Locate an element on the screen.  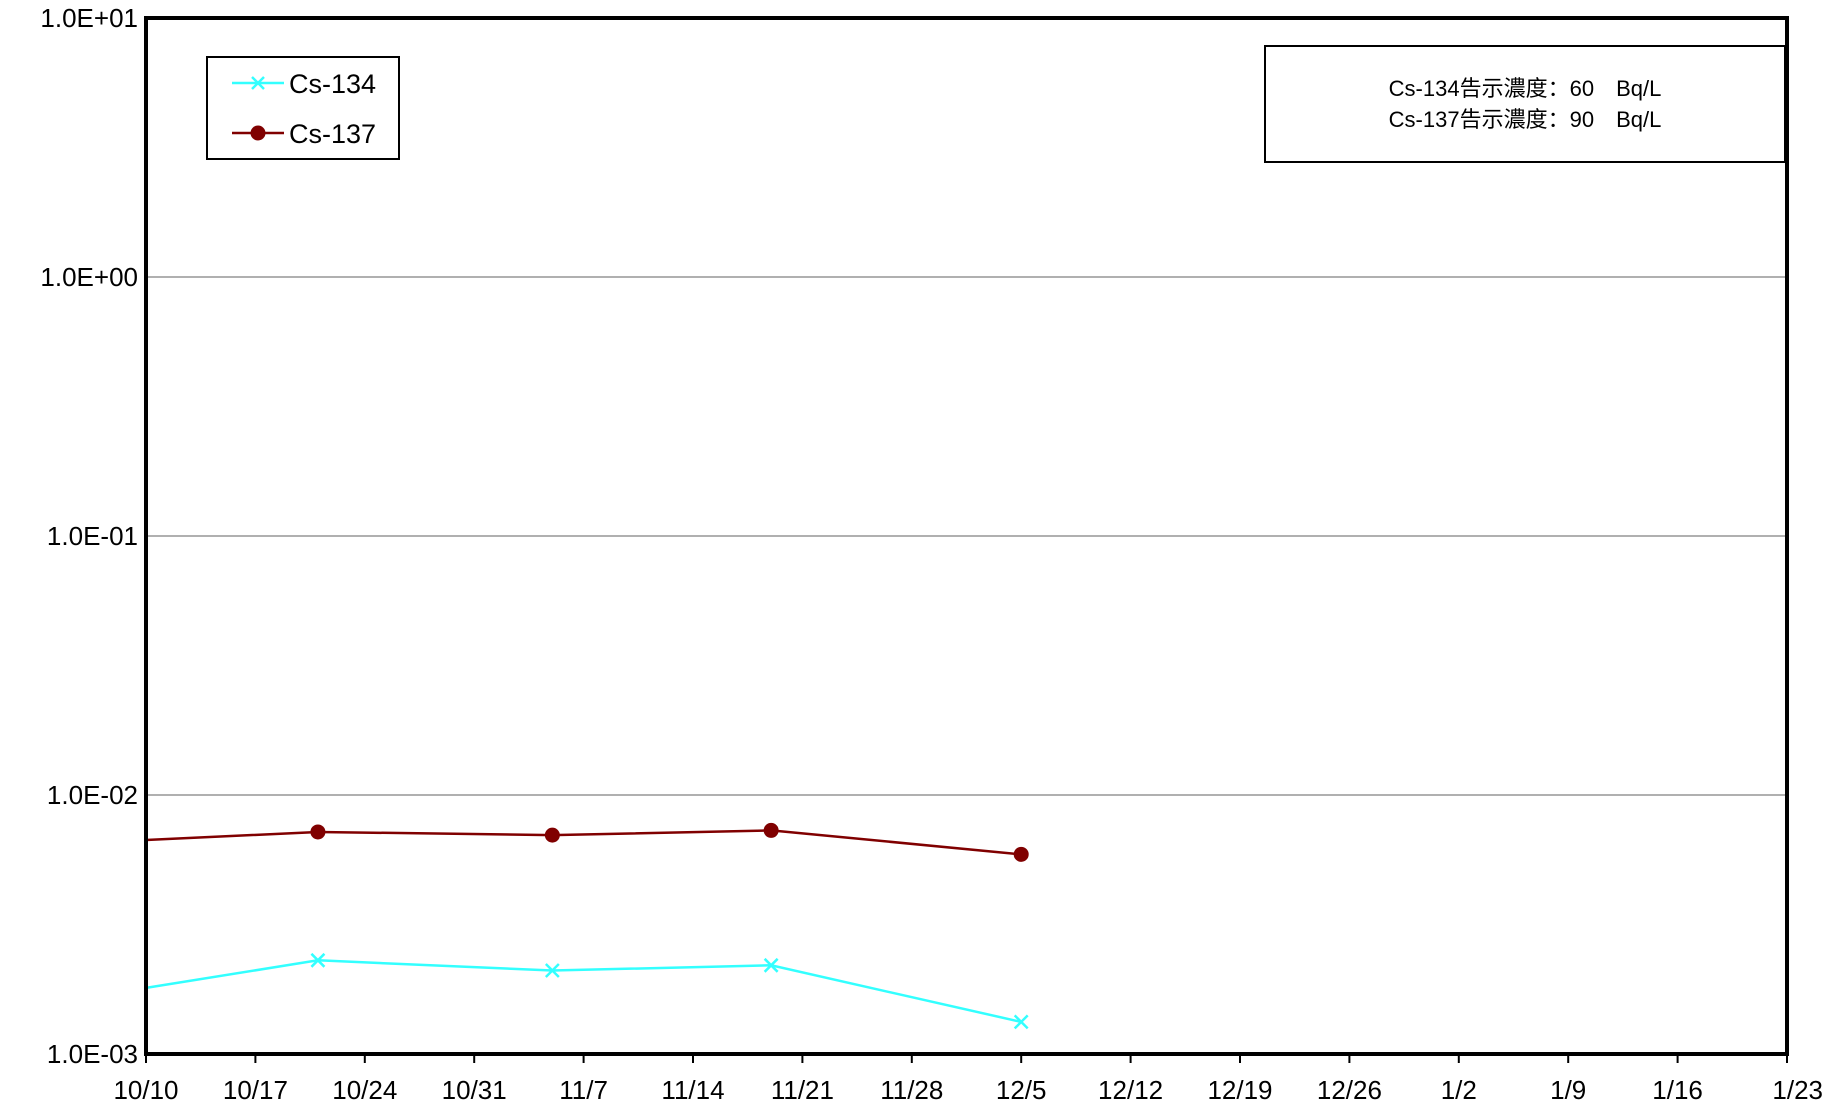
legend-label-cs137: Cs-137 is located at coordinates (332, 134).